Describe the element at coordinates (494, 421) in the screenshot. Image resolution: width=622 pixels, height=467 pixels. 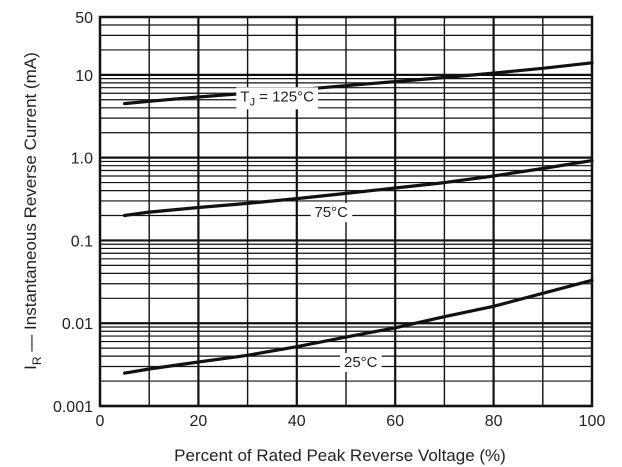
I see `x-tick-label: 80` at that location.